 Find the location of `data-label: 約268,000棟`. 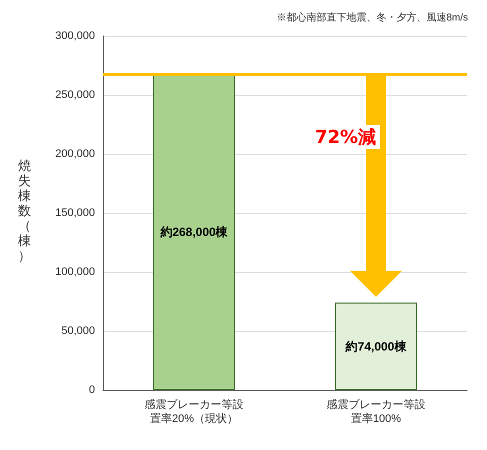

data-label: 約268,000棟 is located at coordinates (194, 231).